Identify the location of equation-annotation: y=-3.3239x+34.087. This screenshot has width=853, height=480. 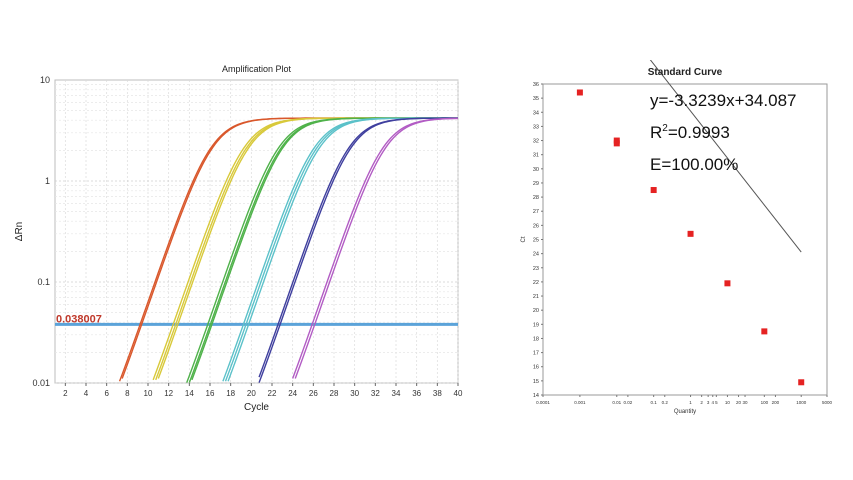
(723, 100).